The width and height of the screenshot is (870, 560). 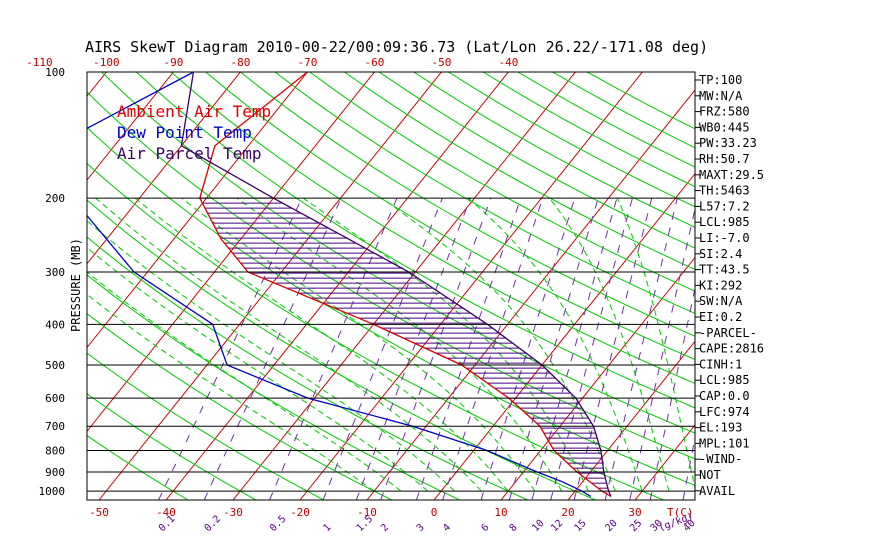 What do you see at coordinates (327, 528) in the screenshot?
I see `mixing-ratio-tick-label: 1` at bounding box center [327, 528].